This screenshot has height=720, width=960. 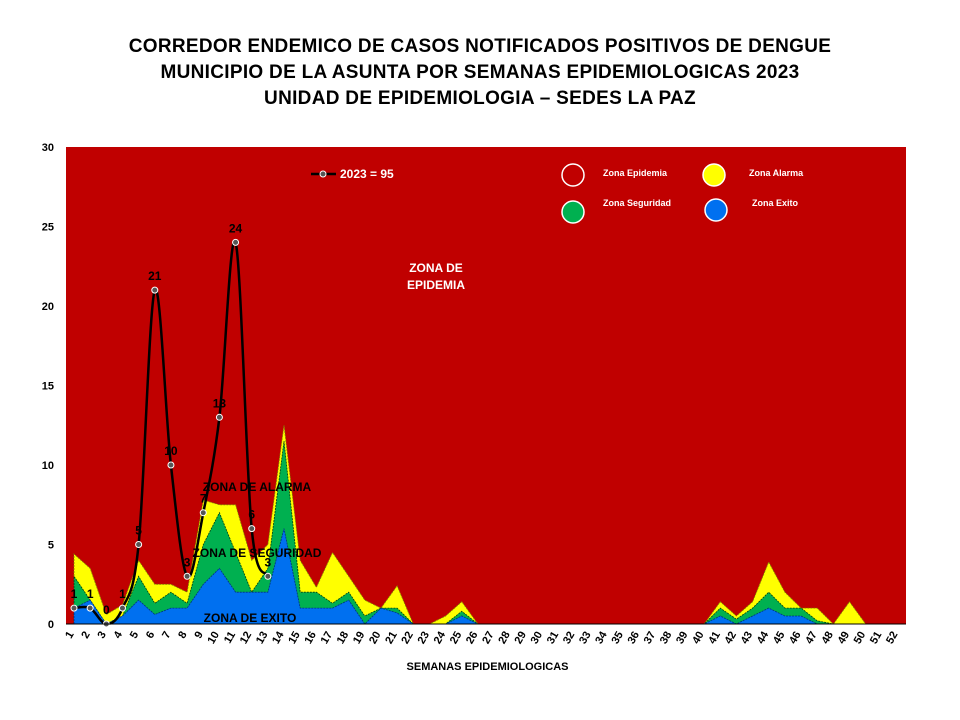 I want to click on x-axis-title: SEMANAS EPIDEMIOLOGICAS, so click(x=487, y=667).